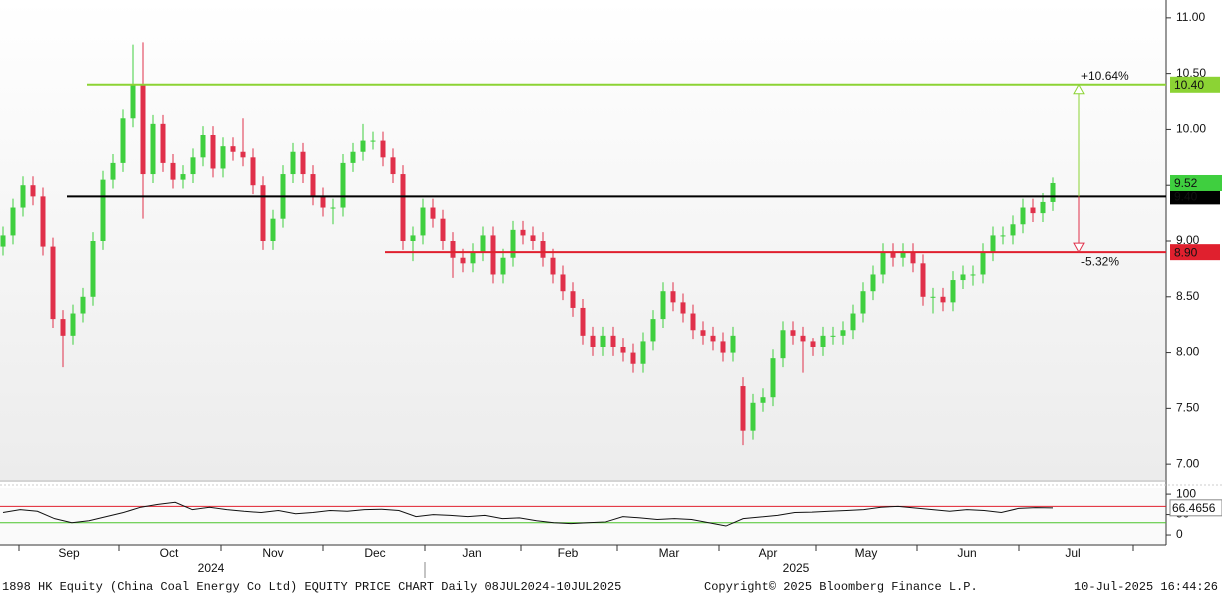 The width and height of the screenshot is (1222, 596). What do you see at coordinates (1186, 197) in the screenshot?
I see `level-label: 9.40` at bounding box center [1186, 197].